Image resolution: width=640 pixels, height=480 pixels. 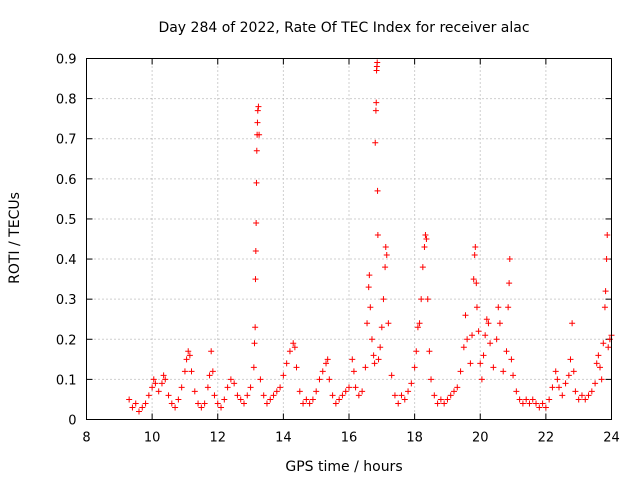 I want to click on y-tick-label: 0.2, so click(x=66, y=340).